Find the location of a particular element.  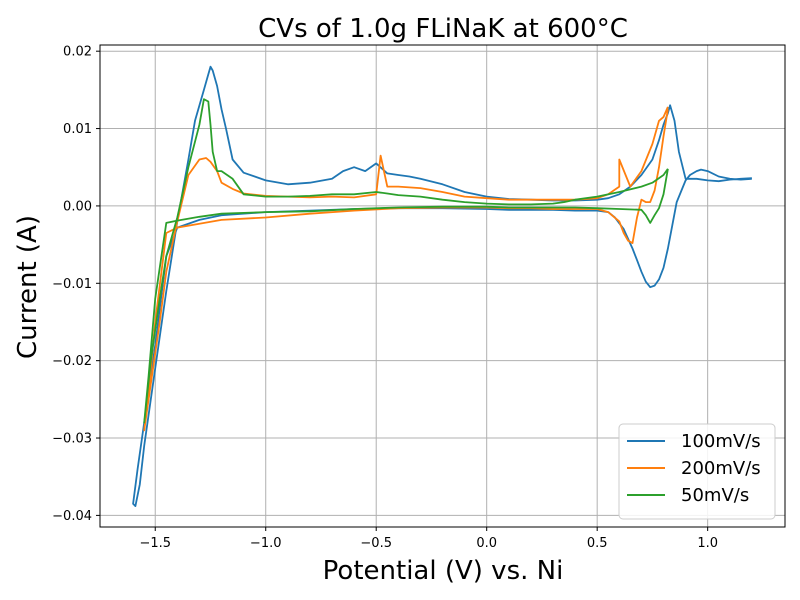

y-axis-ticks: −0.04 −0.03 −0.02 −0.01 0.00 0.01 0.02 is located at coordinates (76, 284).